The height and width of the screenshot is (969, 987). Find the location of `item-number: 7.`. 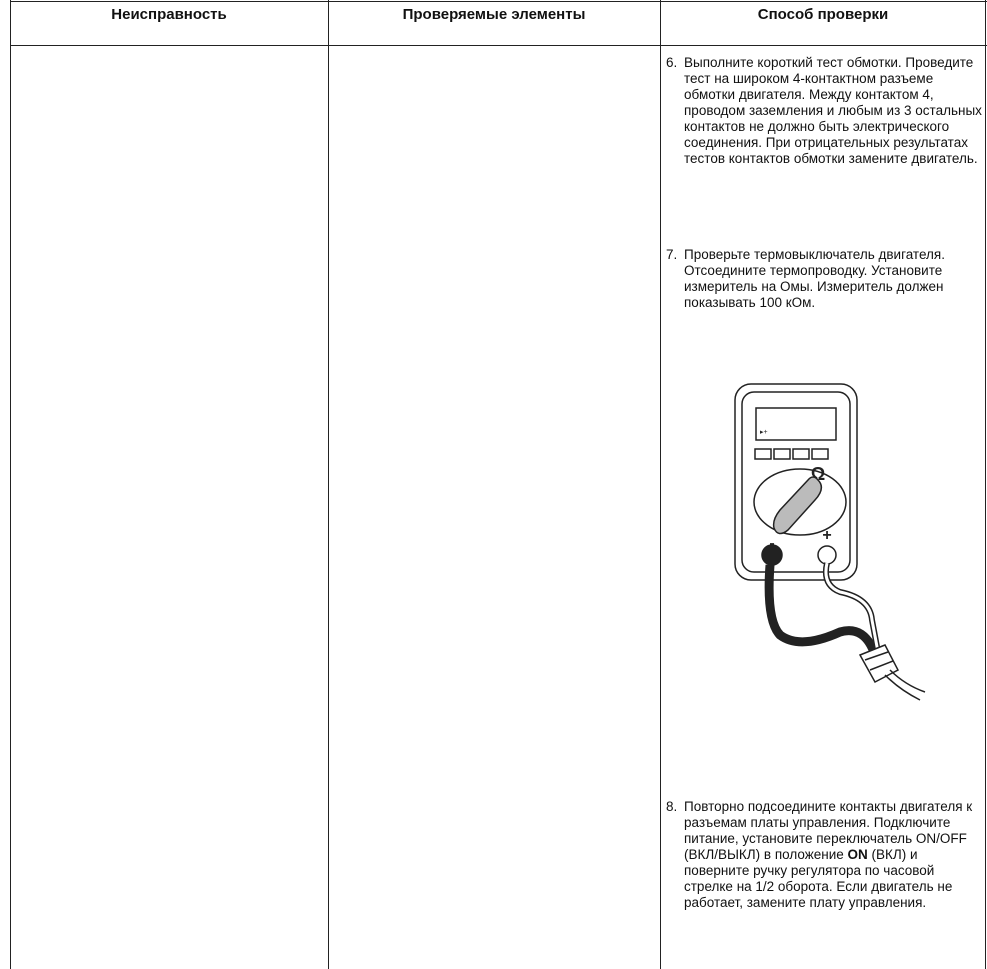

item-number: 7. is located at coordinates (672, 254).